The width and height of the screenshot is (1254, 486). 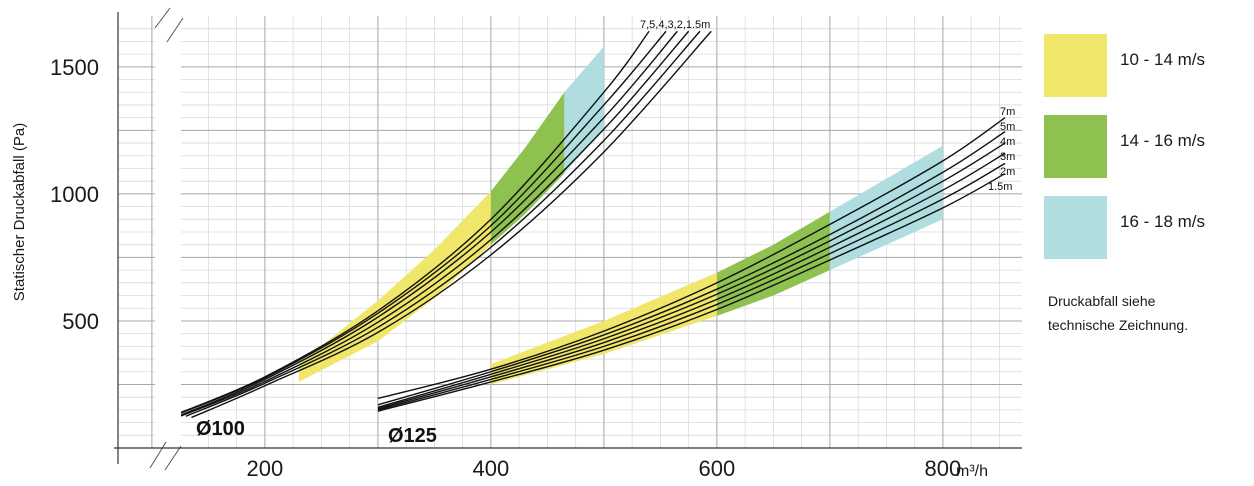 I want to click on legend-note-line: Druckabfall siehe, so click(x=1102, y=301).